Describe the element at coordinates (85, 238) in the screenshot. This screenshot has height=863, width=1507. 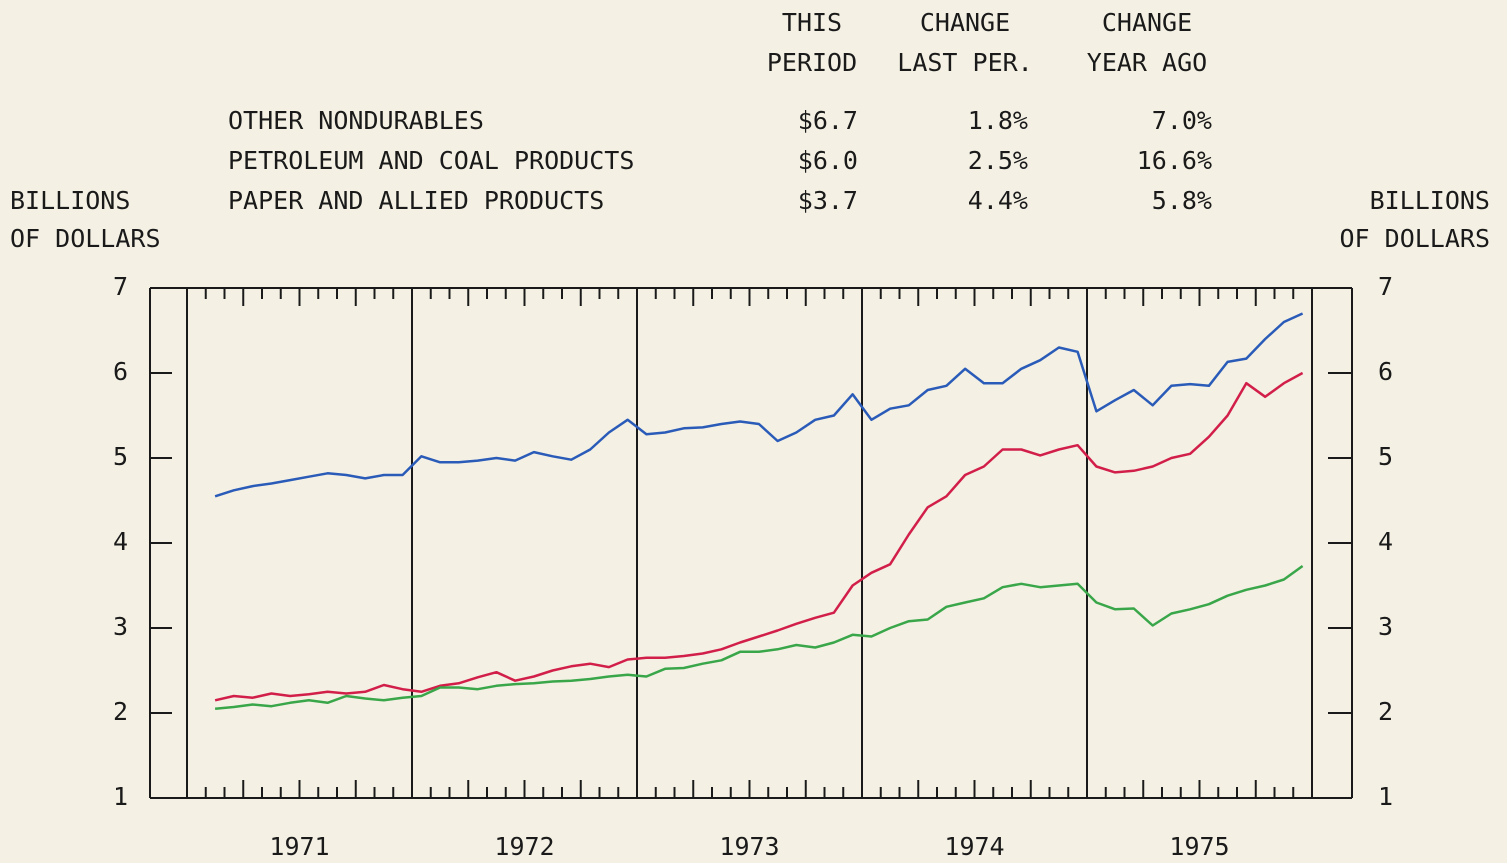
I see `y-axis-label: OF DOLLARS` at that location.